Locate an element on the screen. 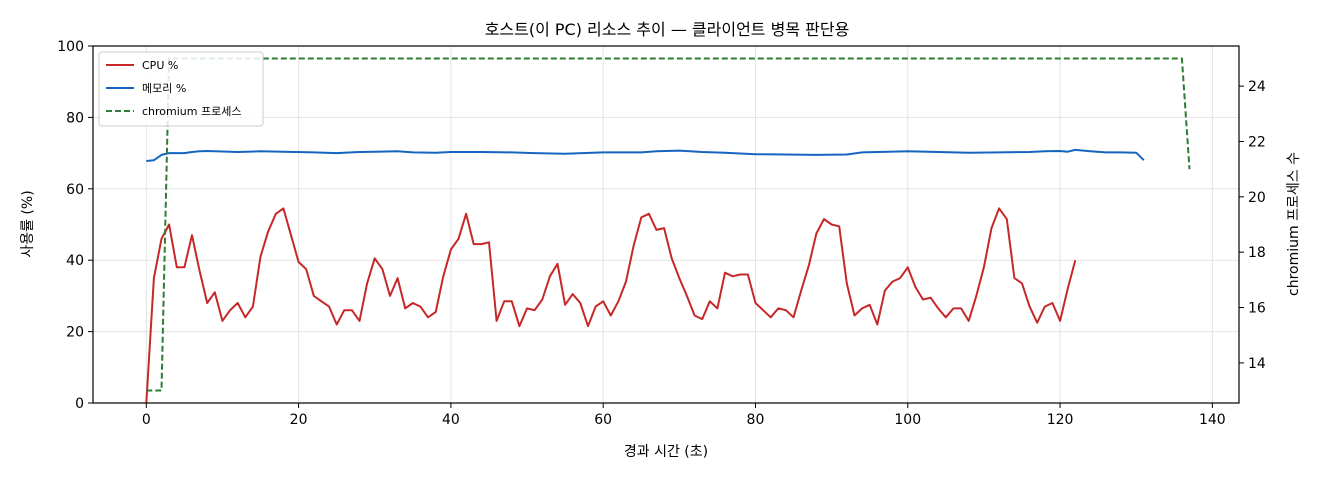 Image resolution: width=1320 pixels, height=480 pixels. y2-tick-label: 14 is located at coordinates (1257, 364).